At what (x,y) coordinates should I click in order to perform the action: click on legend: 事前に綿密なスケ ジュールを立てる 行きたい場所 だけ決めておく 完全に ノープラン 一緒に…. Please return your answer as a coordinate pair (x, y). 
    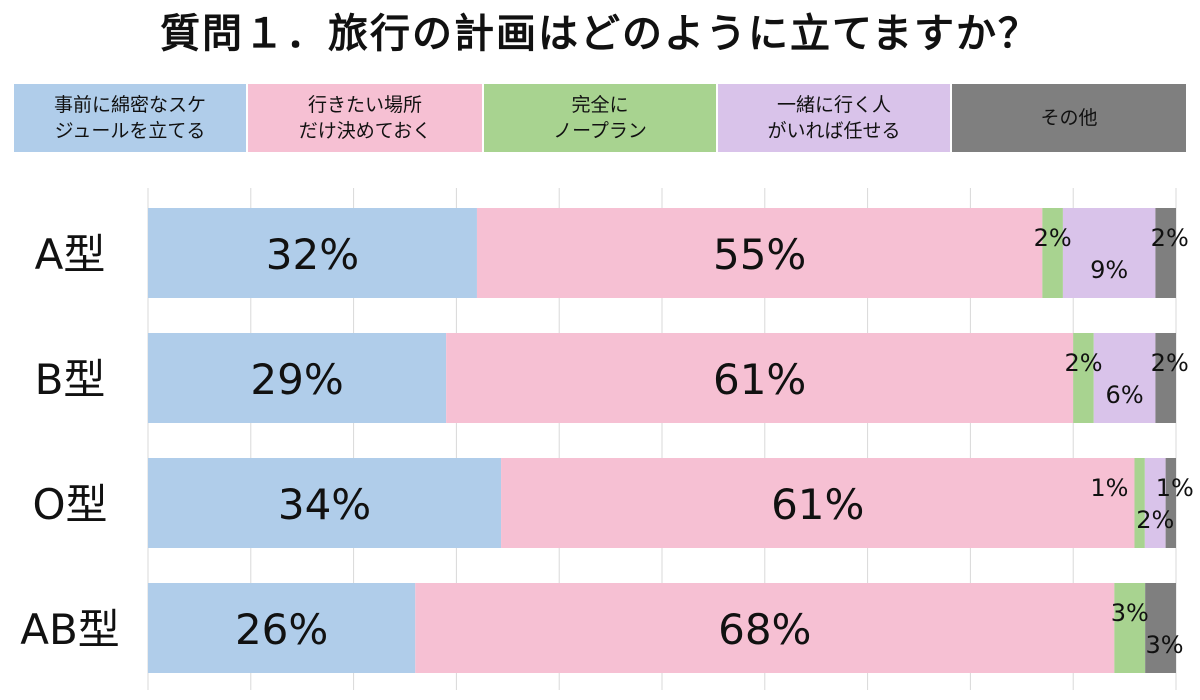
    Looking at the image, I should click on (600, 118).